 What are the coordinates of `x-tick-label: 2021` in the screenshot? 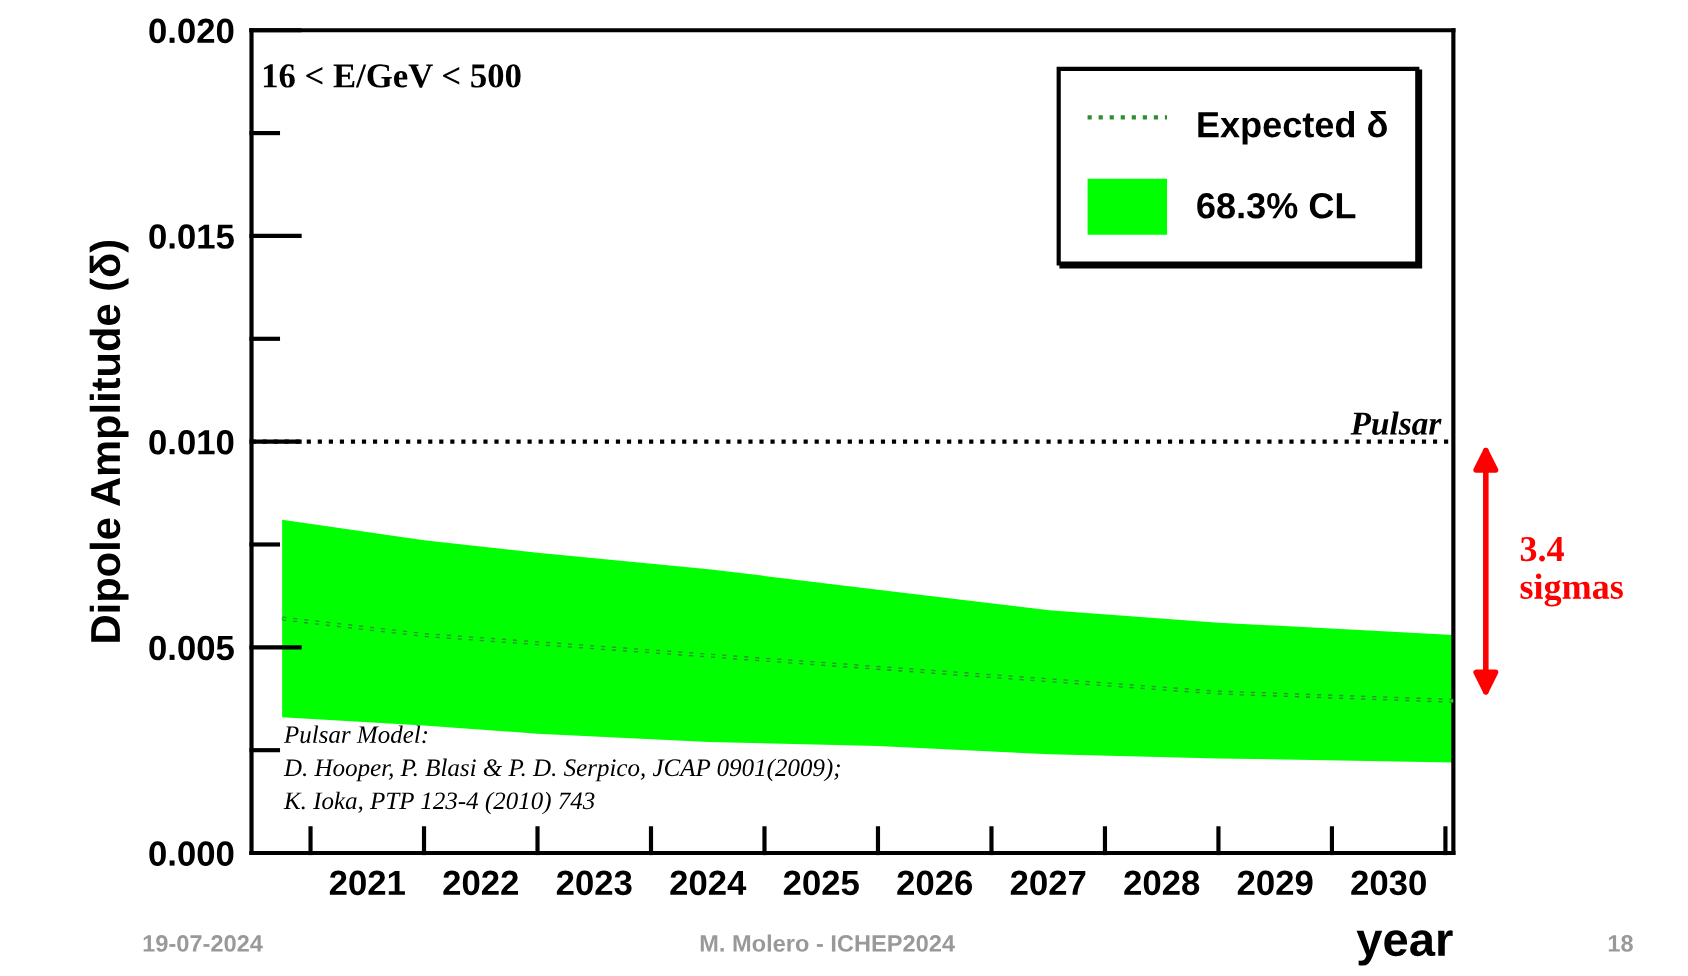 It's located at (367, 883).